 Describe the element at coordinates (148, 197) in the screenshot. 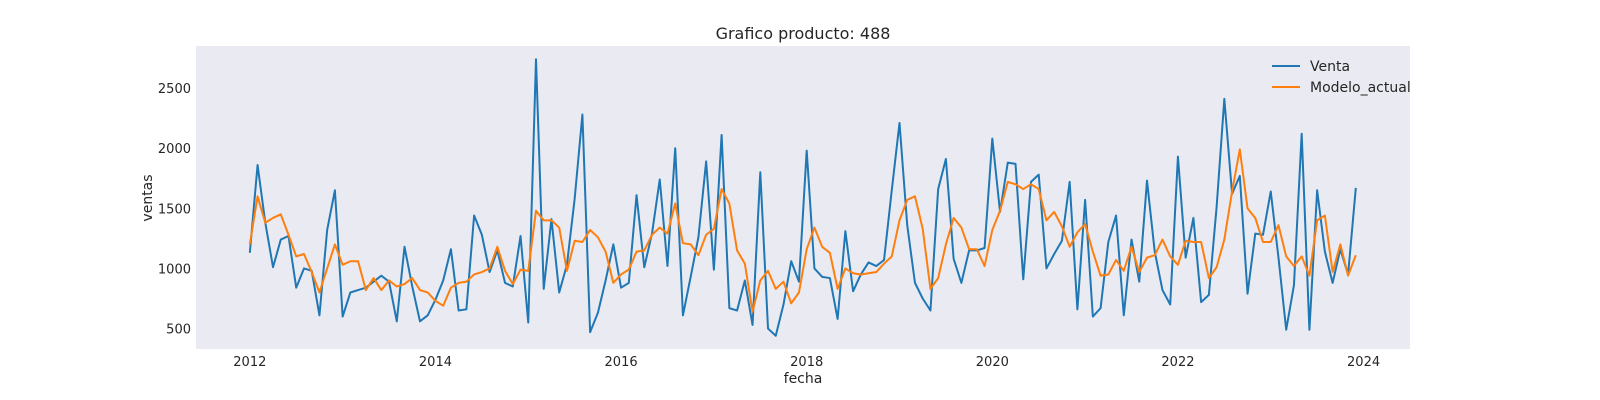

I see `y-axis-label: ventas` at that location.